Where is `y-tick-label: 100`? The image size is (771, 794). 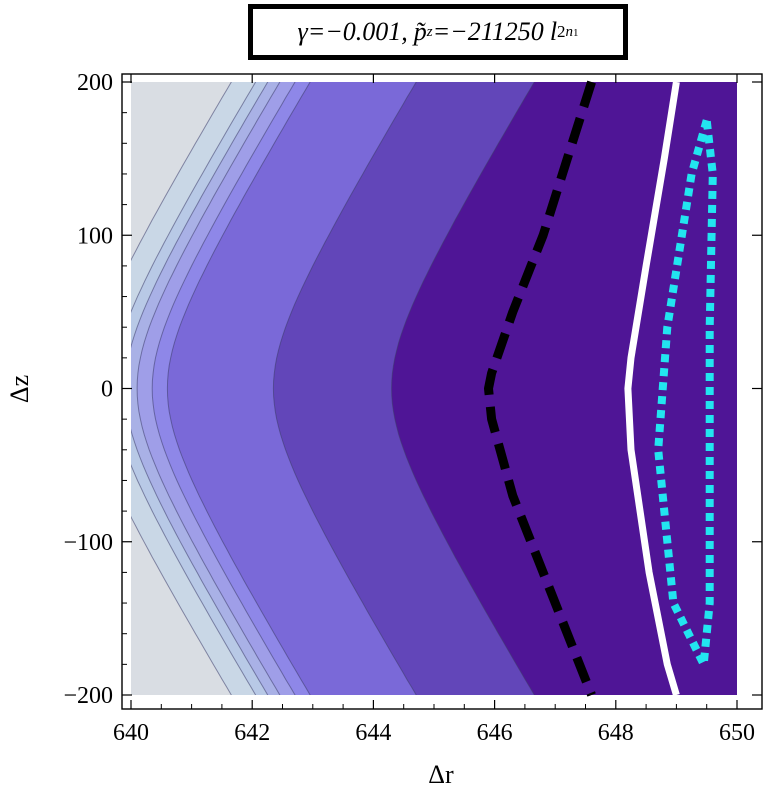 y-tick-label: 100 is located at coordinates (95, 236).